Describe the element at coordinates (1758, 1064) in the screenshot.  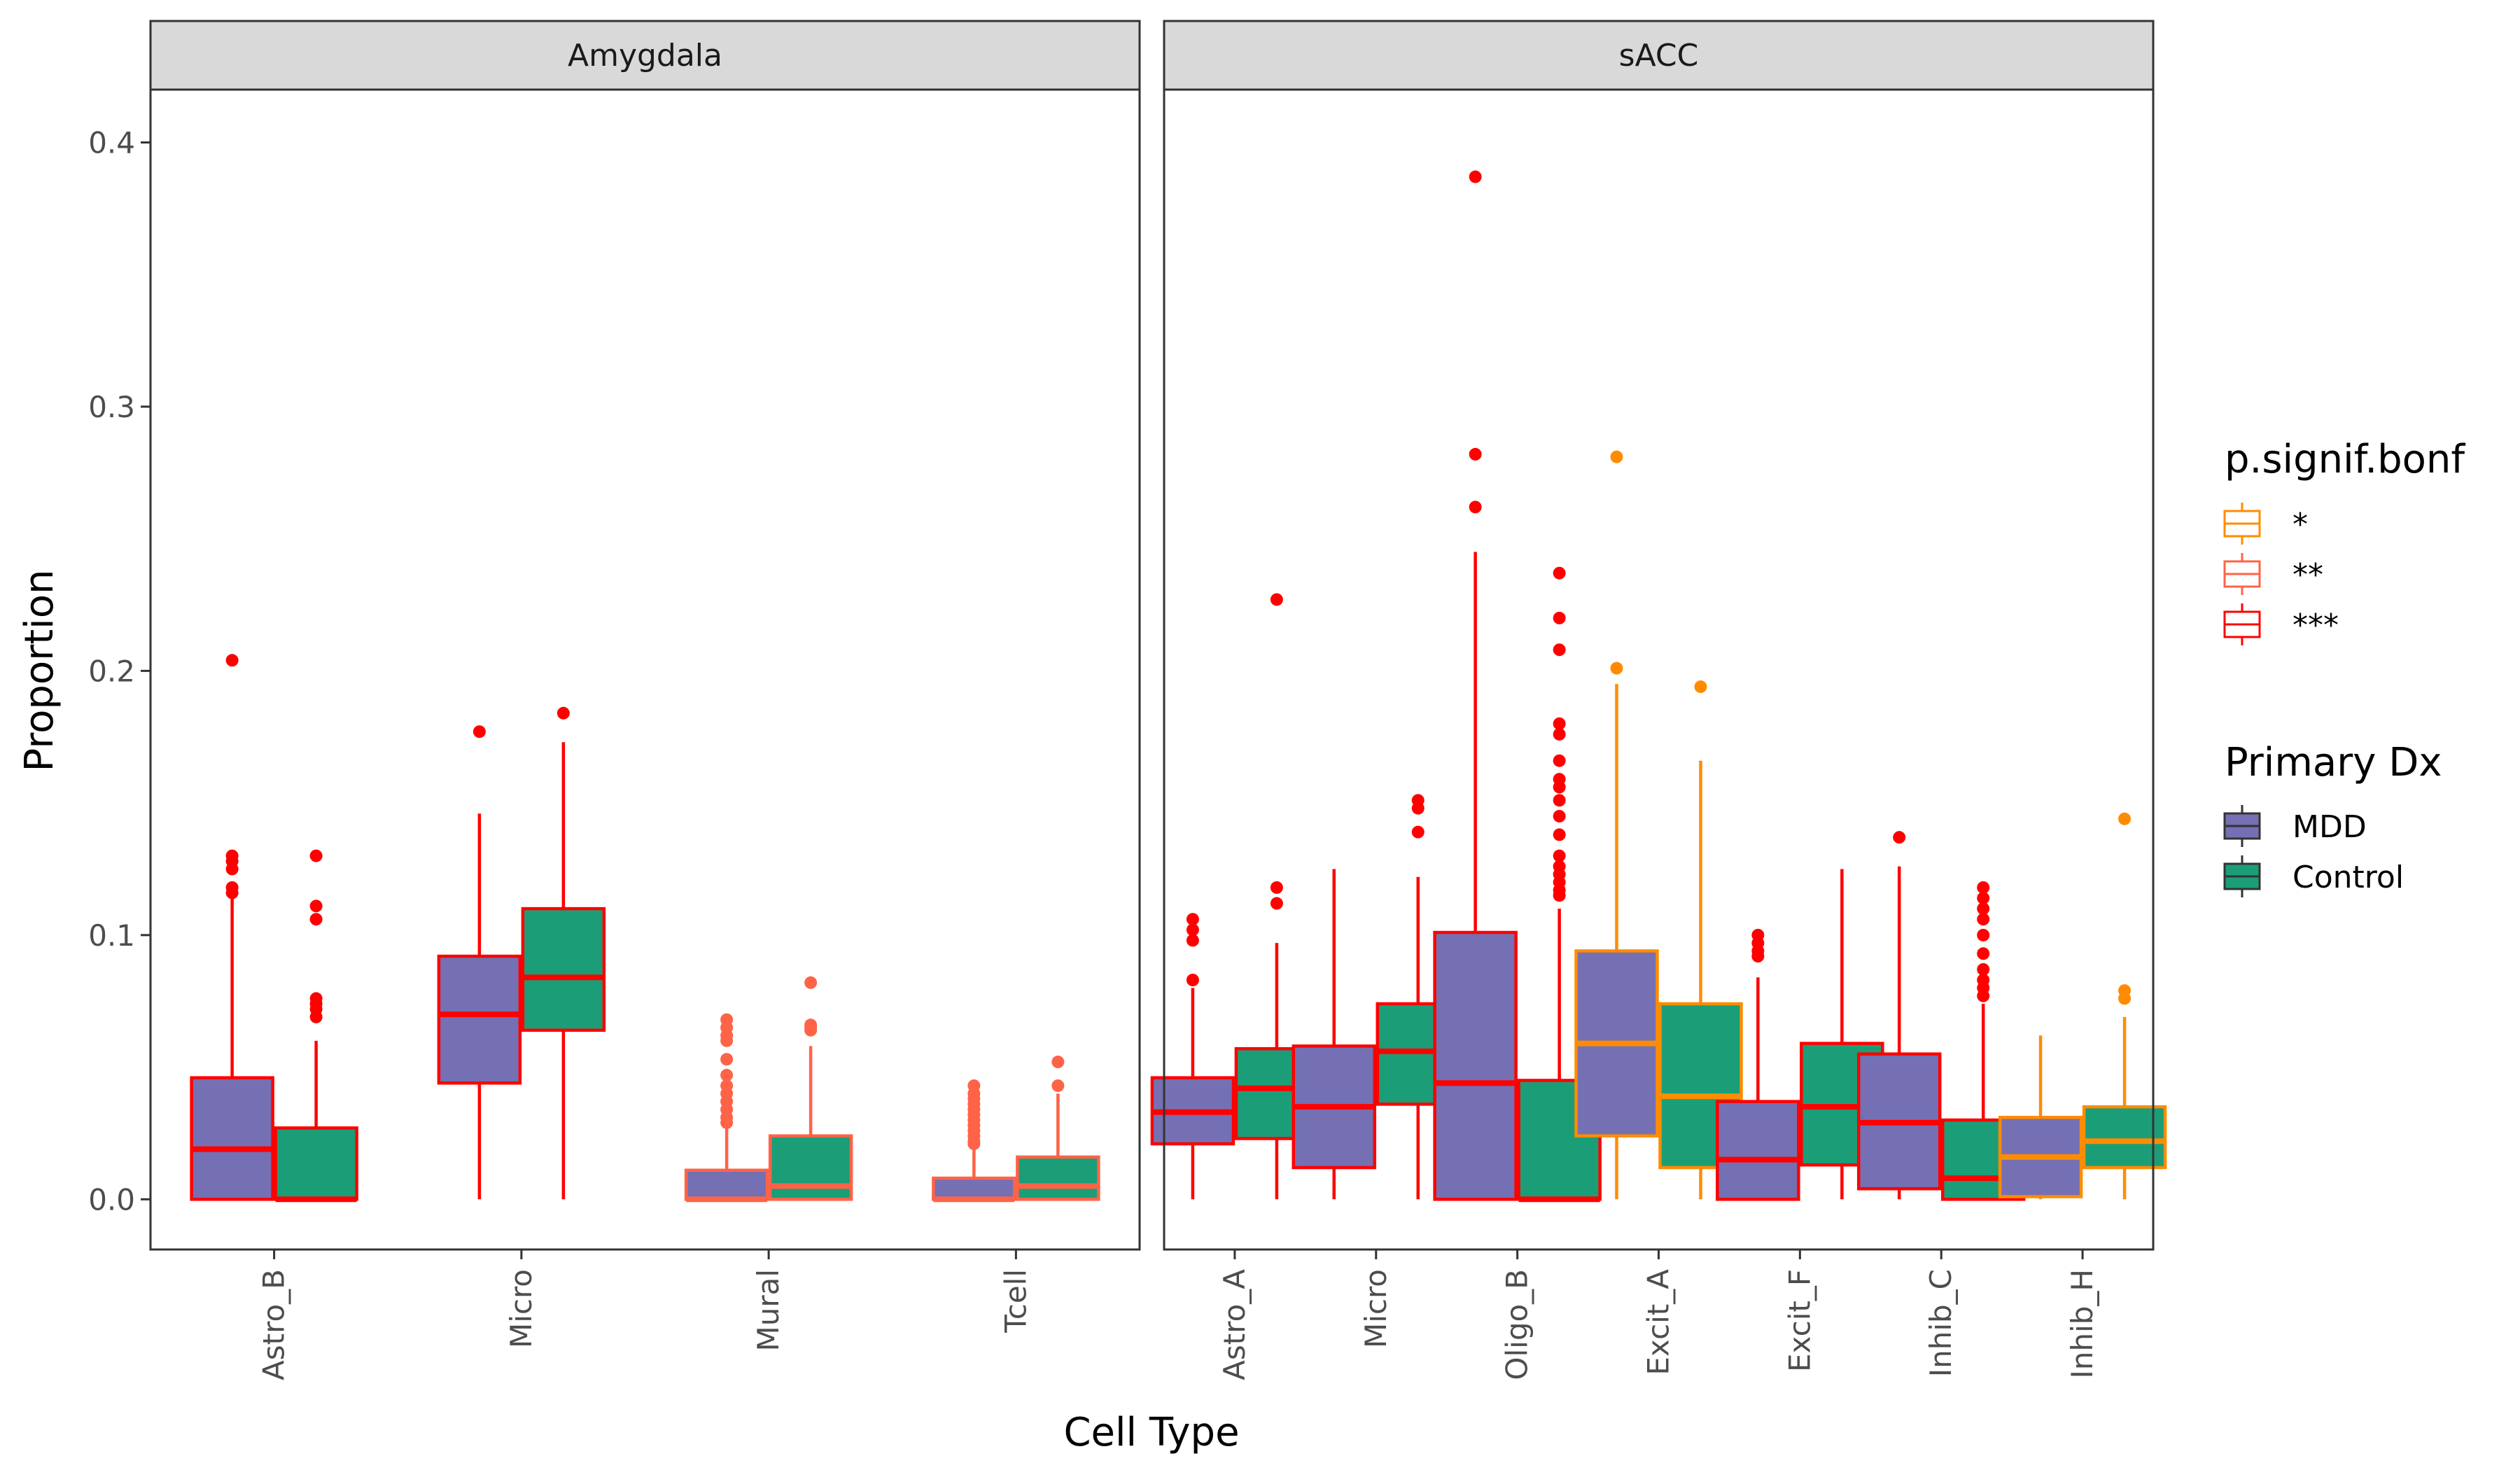
I see `box-sACC-Excit_F-MDD` at that location.